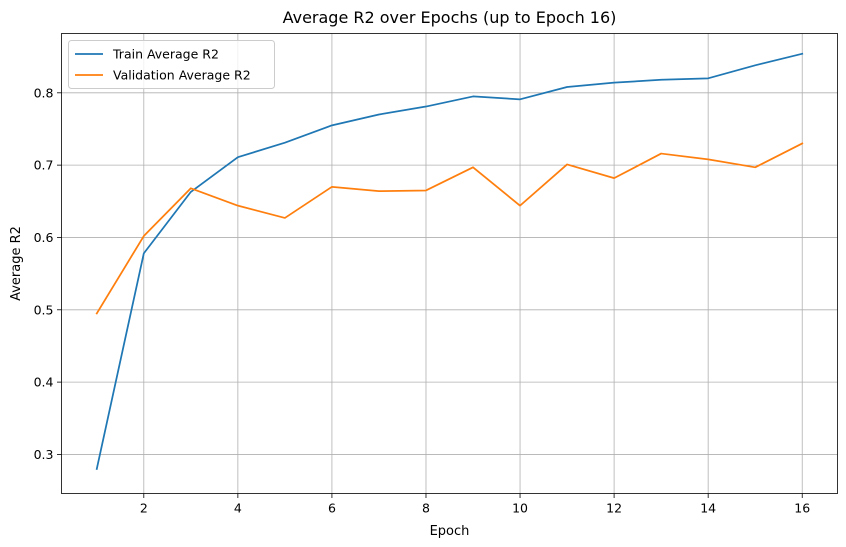  Describe the element at coordinates (44, 237) in the screenshot. I see `y-tick-label: 0.6` at that location.